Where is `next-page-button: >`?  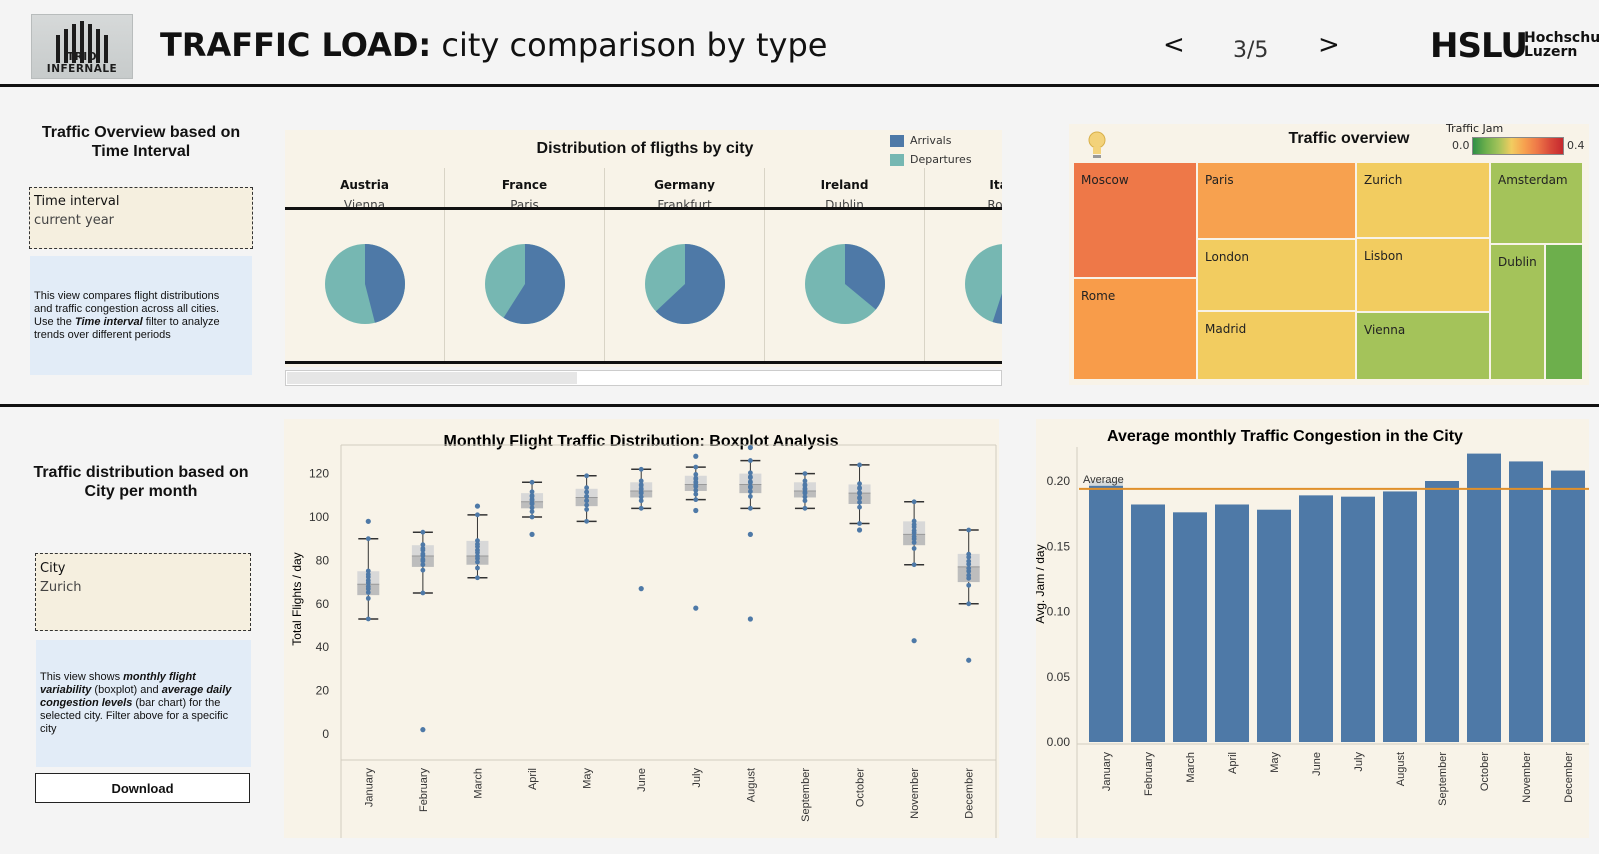 next-page-button: > is located at coordinates (1329, 45).